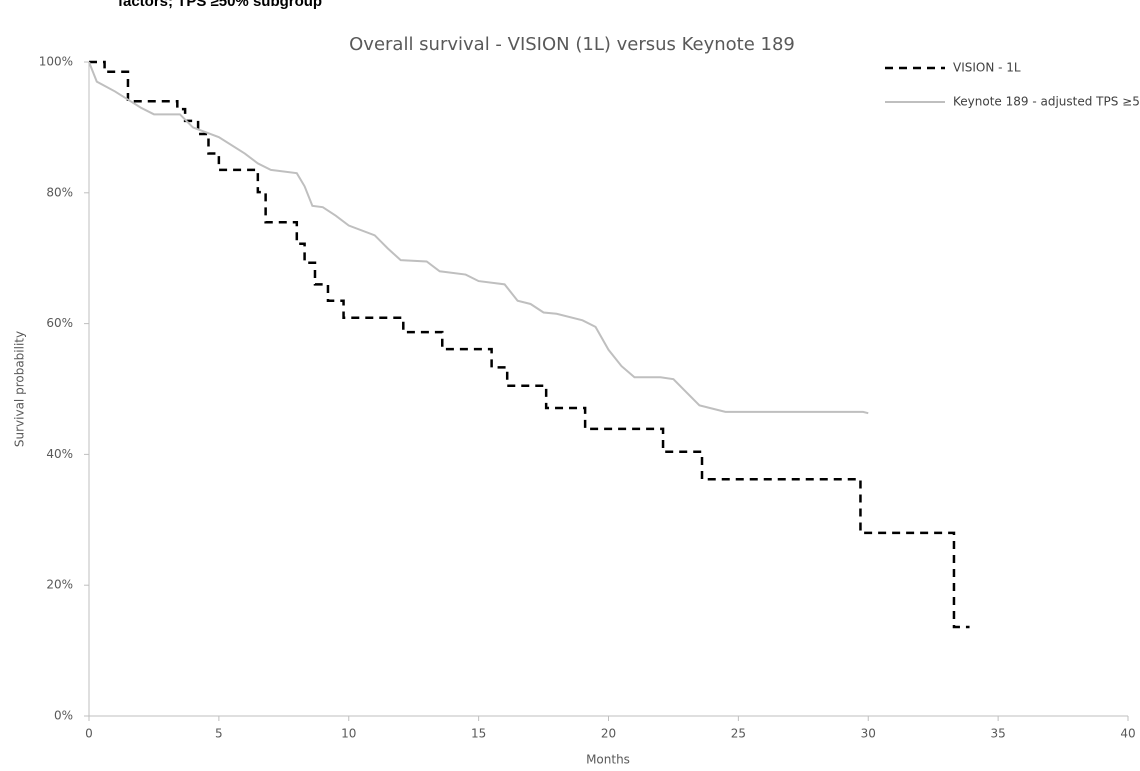  Describe the element at coordinates (59, 192) in the screenshot. I see `y-tick-label: 80%` at that location.